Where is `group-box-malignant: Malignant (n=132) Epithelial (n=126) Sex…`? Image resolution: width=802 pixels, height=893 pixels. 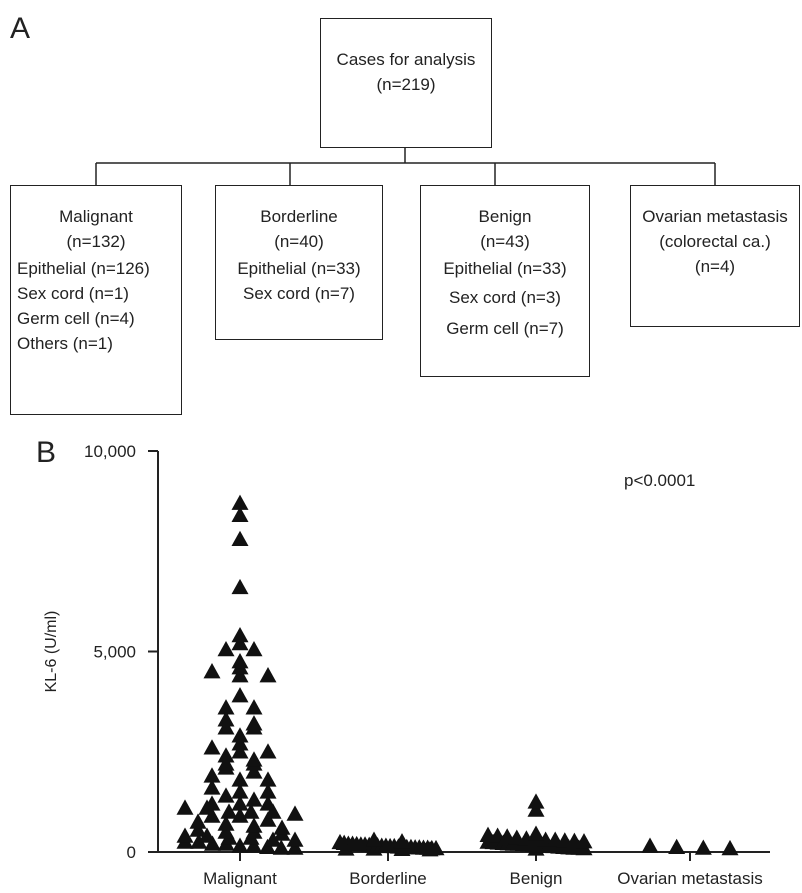
group-box-malignant: Malignant (n=132) Epithelial (n=126) Sex… is located at coordinates (96, 300).